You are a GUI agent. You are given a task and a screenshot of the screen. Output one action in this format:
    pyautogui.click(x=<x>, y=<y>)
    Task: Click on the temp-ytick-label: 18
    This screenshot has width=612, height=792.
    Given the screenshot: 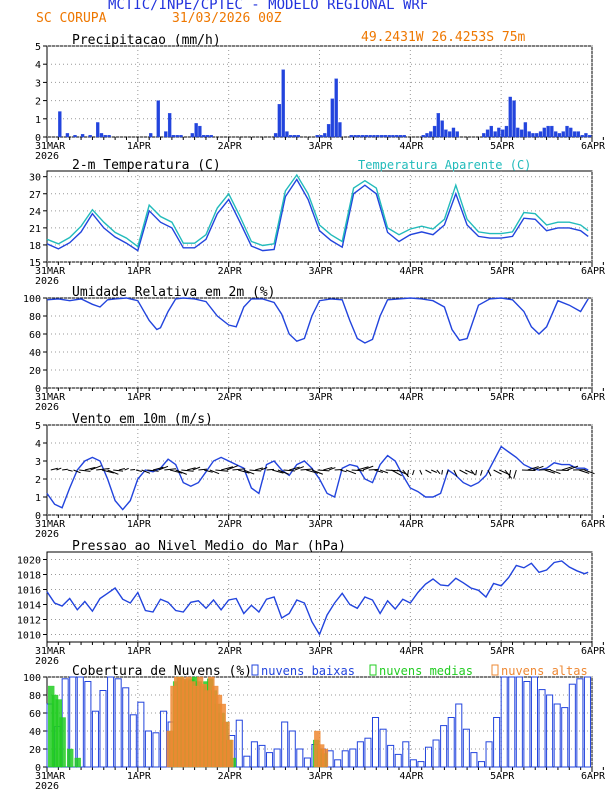 What is the action you would take?
    pyautogui.click(x=35, y=246)
    